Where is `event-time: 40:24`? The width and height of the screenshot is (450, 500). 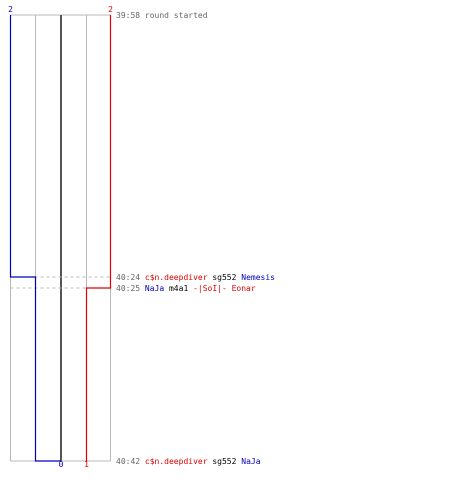 event-time: 40:24 is located at coordinates (130, 277).